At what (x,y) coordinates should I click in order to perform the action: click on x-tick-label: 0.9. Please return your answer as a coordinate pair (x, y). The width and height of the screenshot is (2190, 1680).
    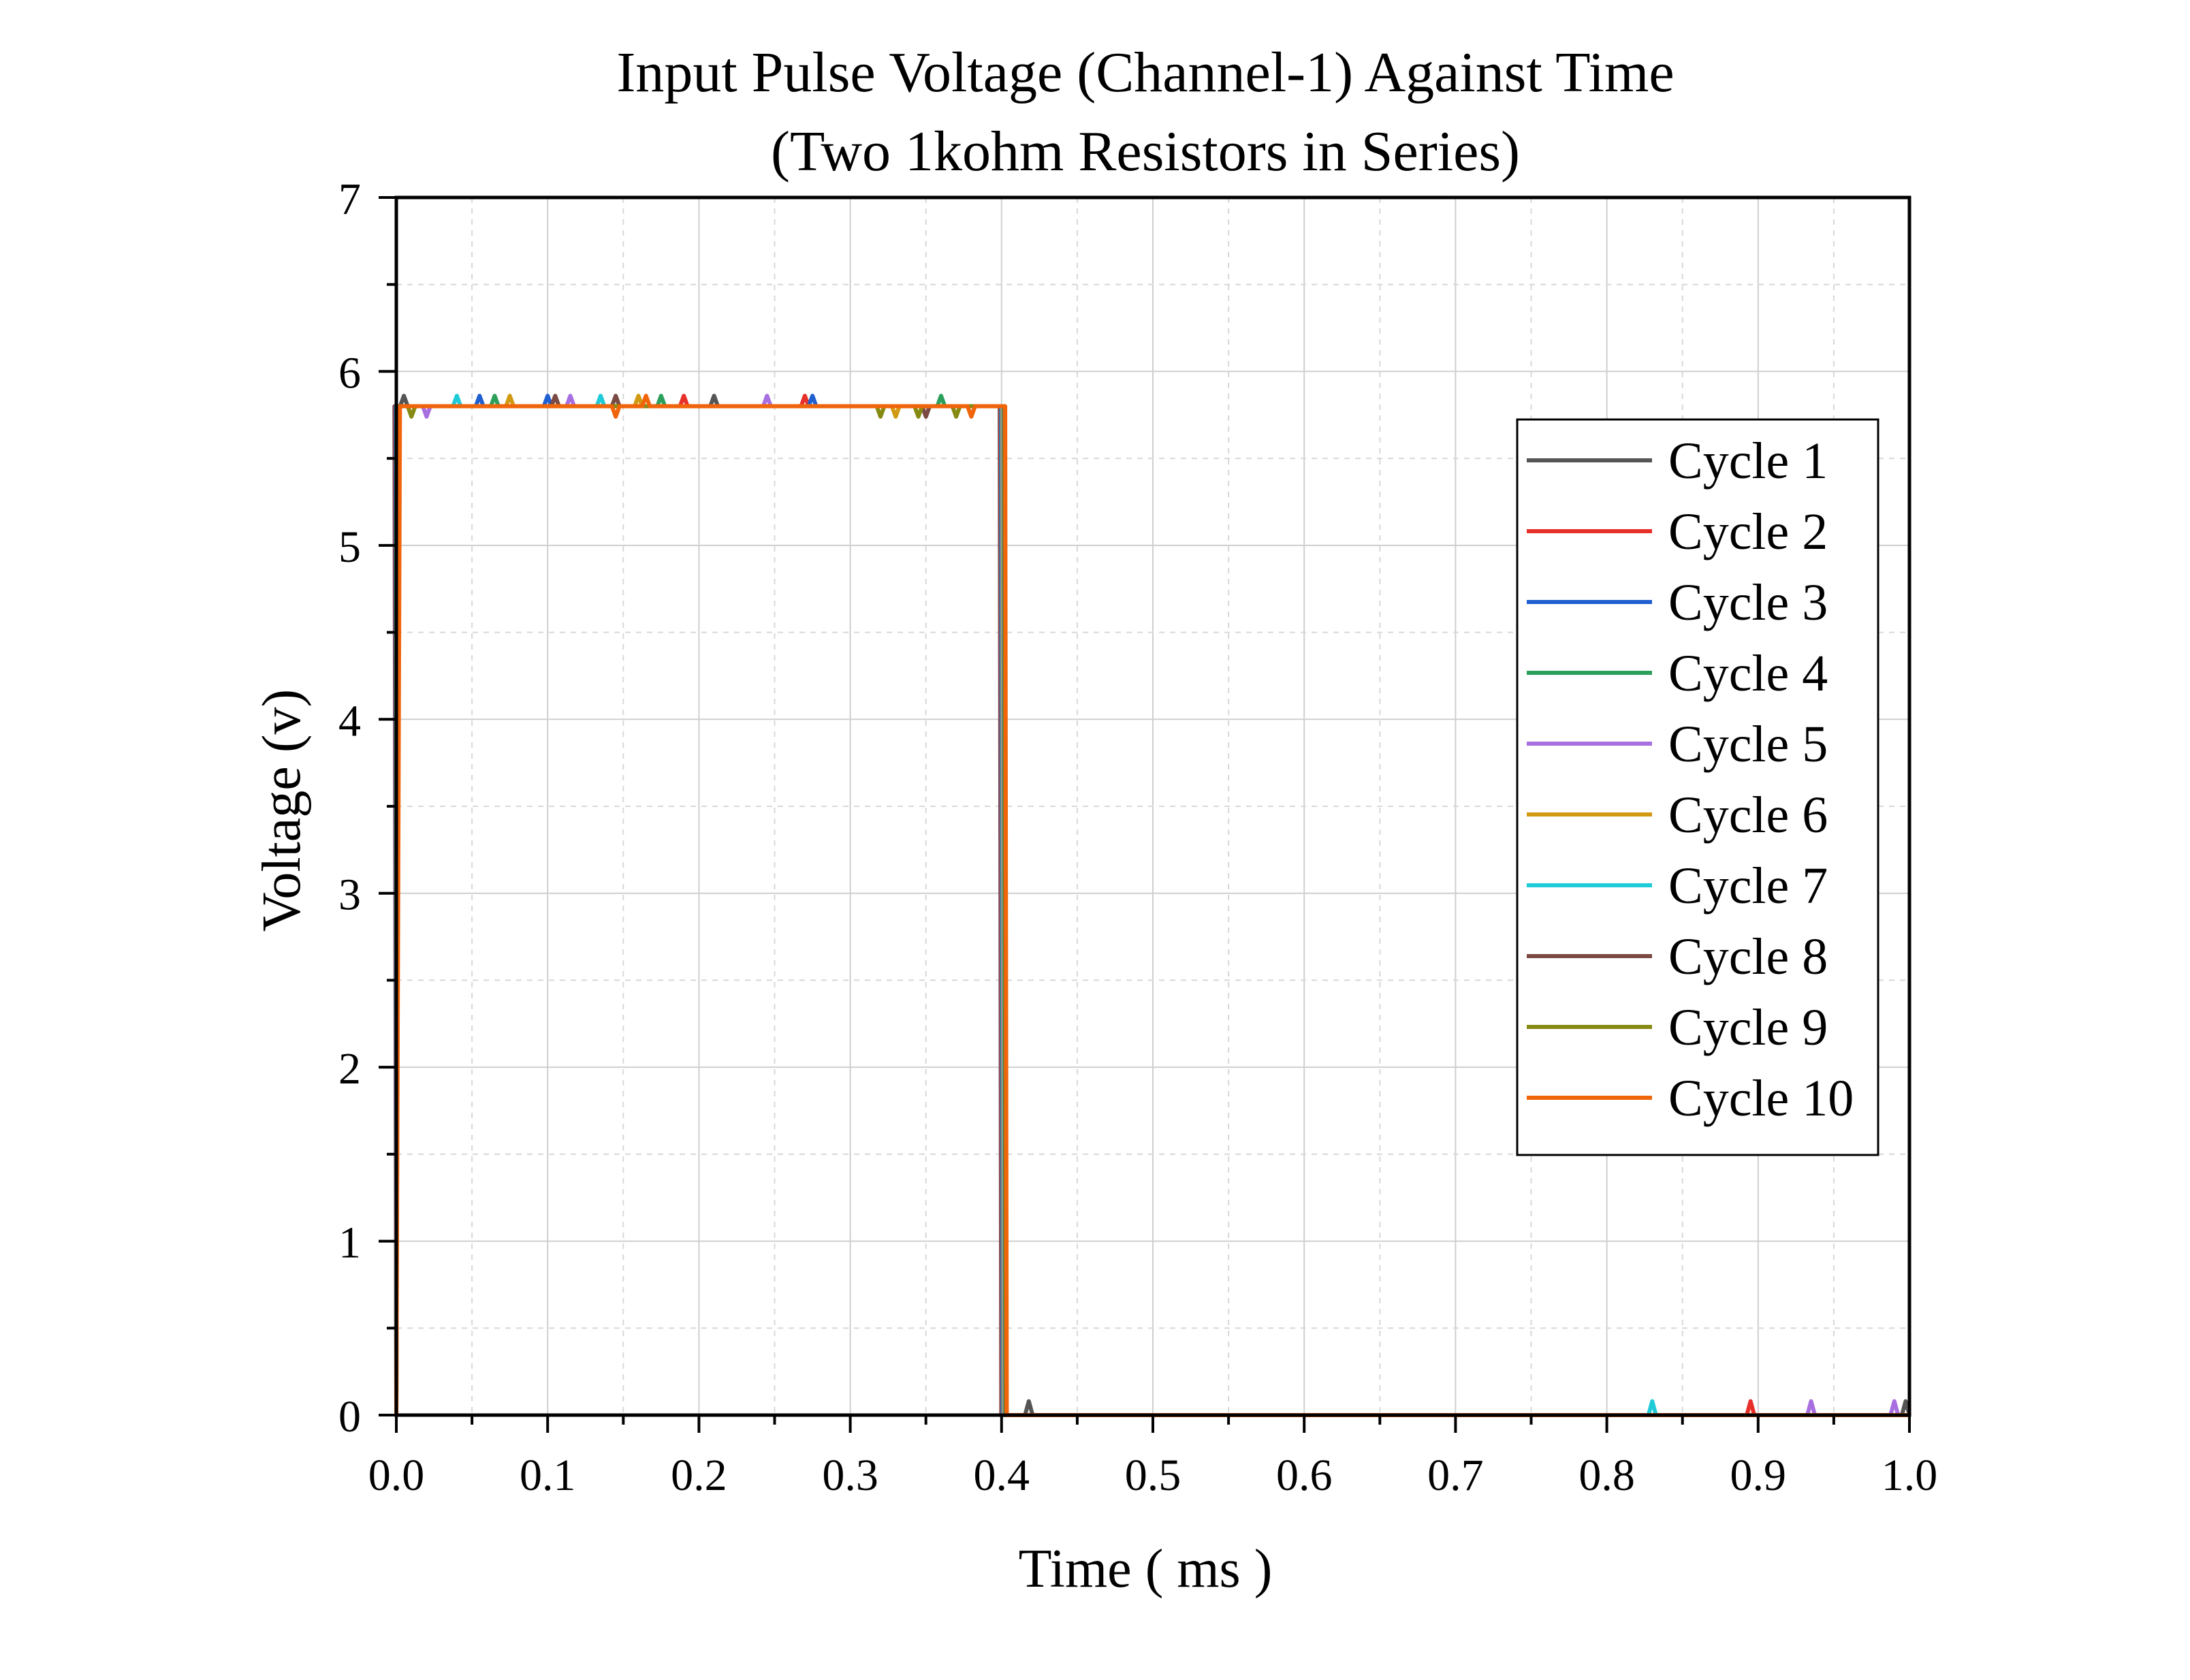
    Looking at the image, I should click on (1758, 1475).